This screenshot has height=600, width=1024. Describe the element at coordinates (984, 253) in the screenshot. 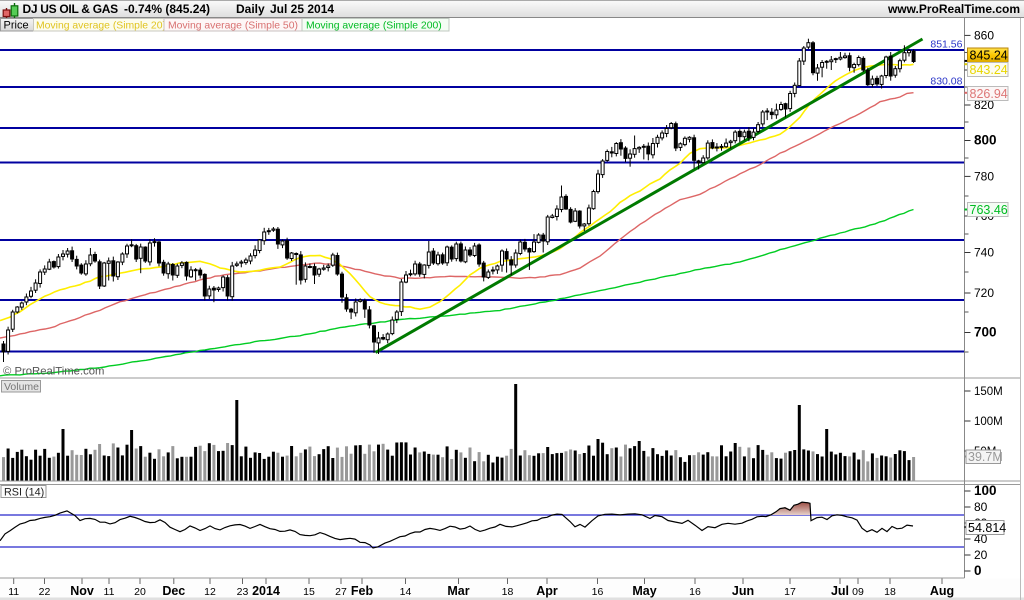

I see `svg-text: 740` at that location.